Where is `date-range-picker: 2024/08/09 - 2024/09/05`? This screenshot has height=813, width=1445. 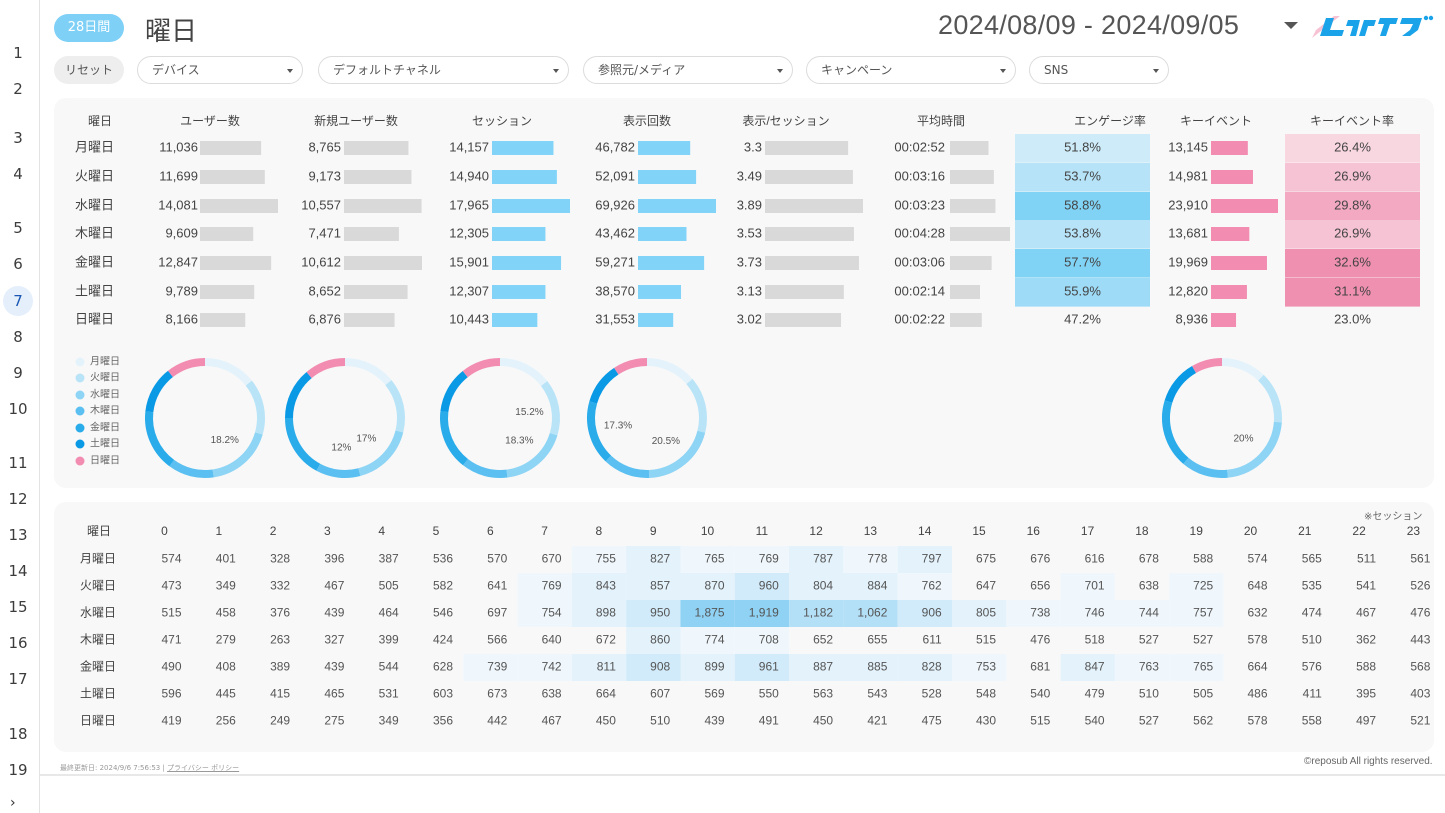 date-range-picker: 2024/08/09 - 2024/09/05 is located at coordinates (1089, 25).